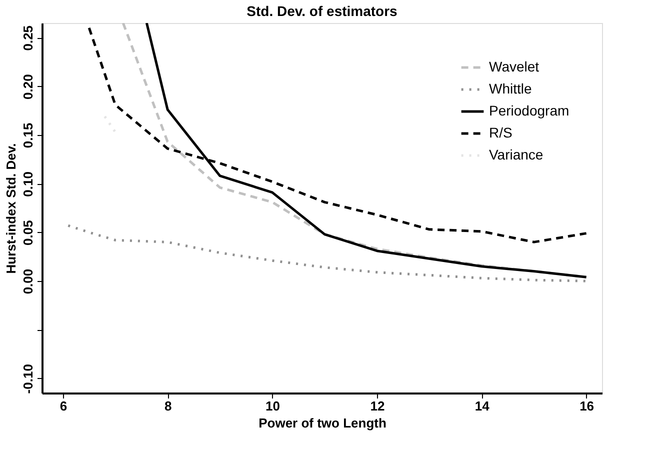 The image size is (664, 454). Describe the element at coordinates (64, 406) in the screenshot. I see `x-tick-label: 6` at that location.